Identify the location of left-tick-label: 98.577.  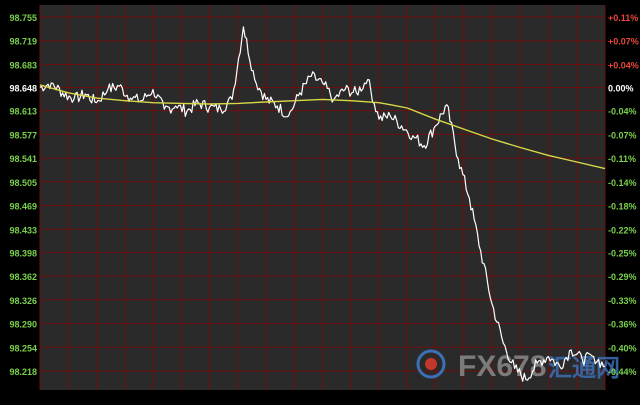
(23, 135).